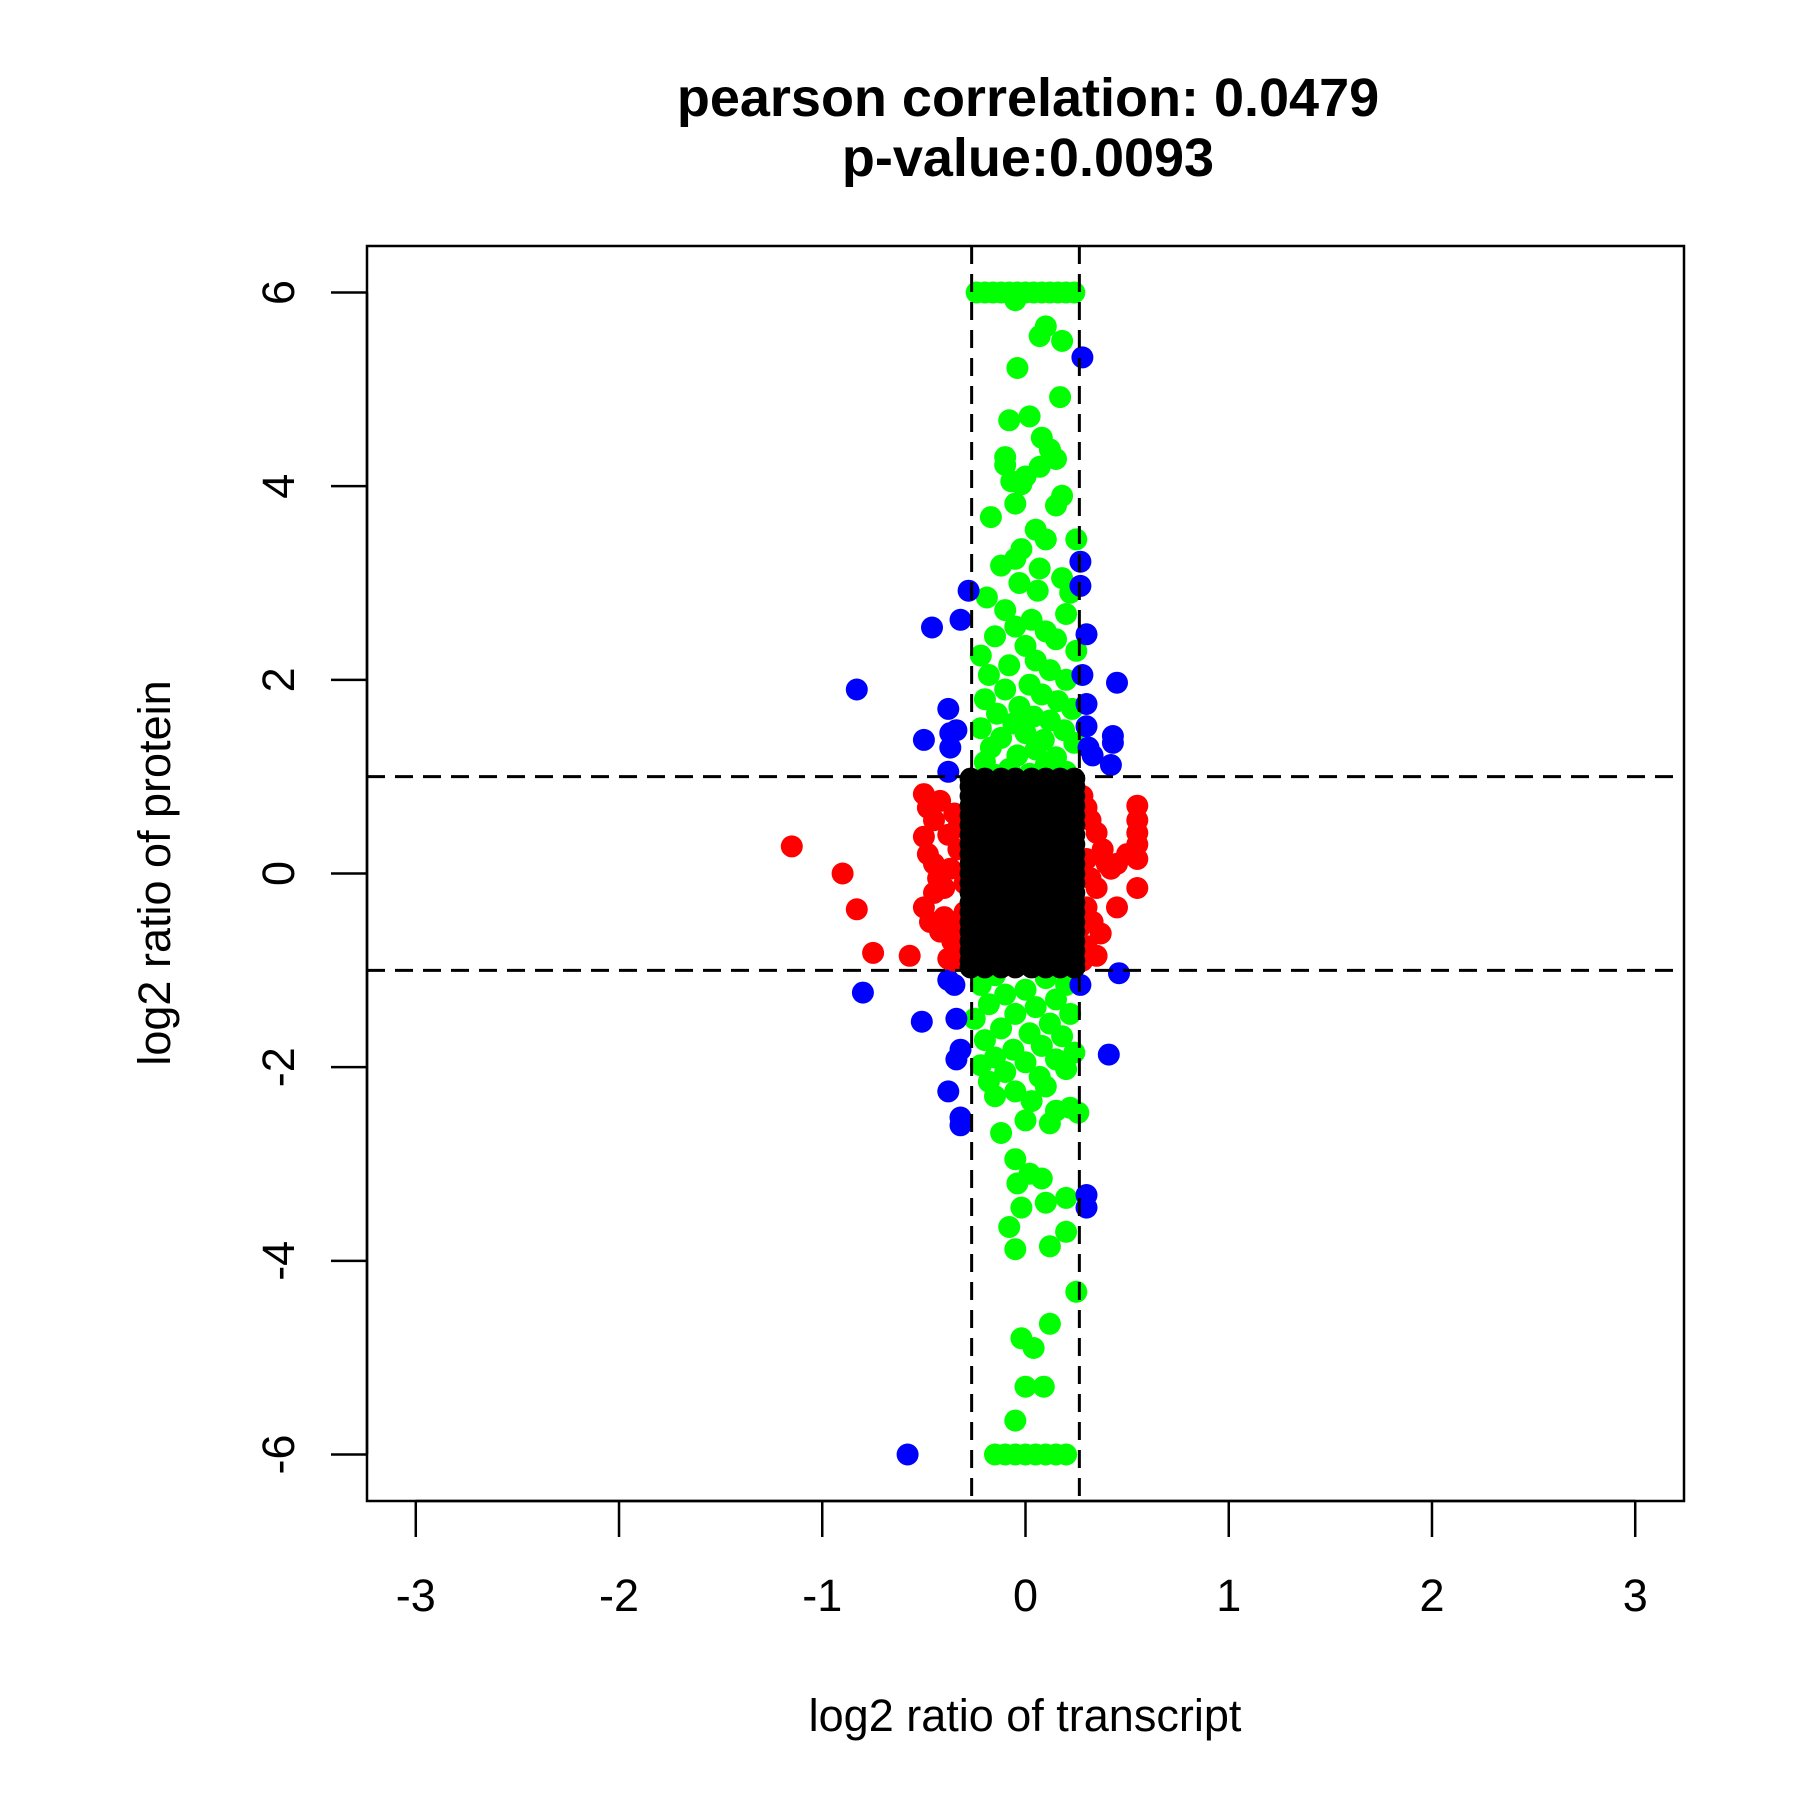 The image size is (1800, 1800). I want to click on y-tick-label: -6, so click(278, 1454).